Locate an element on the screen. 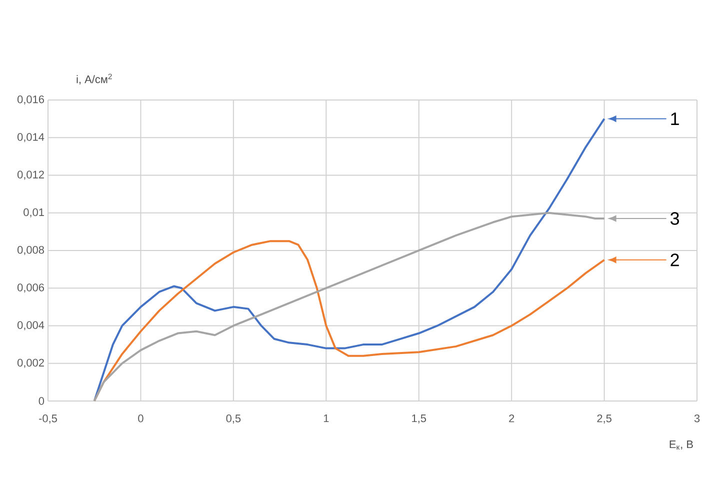  y-tick-label: 0,004 is located at coordinates (30, 325).